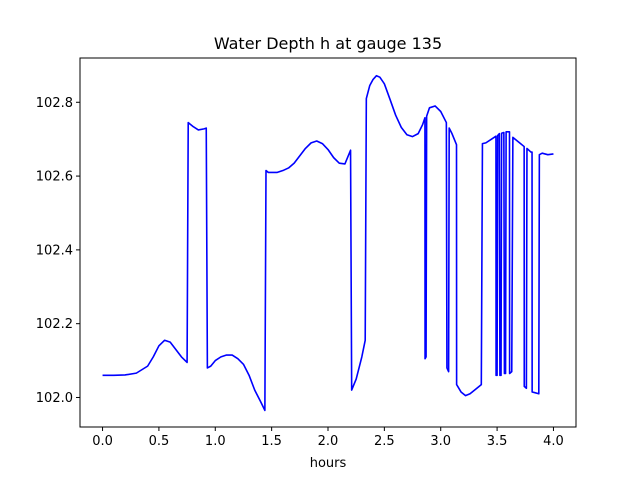 This screenshot has height=480, width=640. Describe the element at coordinates (328, 43) in the screenshot. I see `chart-title: Water Depth h at gauge 135` at that location.